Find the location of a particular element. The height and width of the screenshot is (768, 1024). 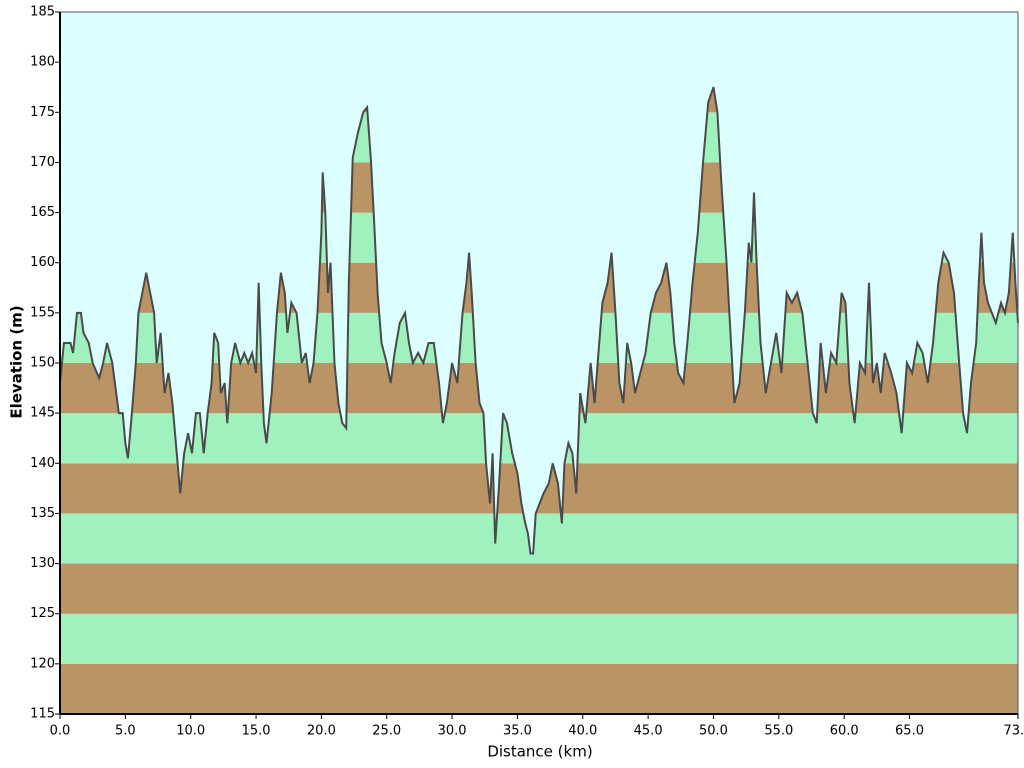

y-tick-label: 145 is located at coordinates (42, 413).